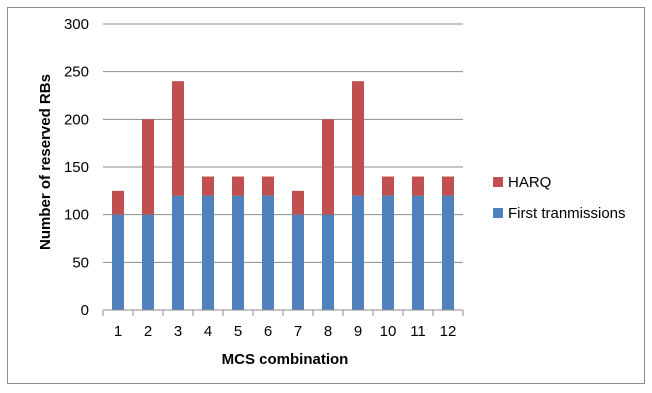 The image size is (652, 393). What do you see at coordinates (76, 119) in the screenshot?
I see `y-tick-label: 200` at bounding box center [76, 119].